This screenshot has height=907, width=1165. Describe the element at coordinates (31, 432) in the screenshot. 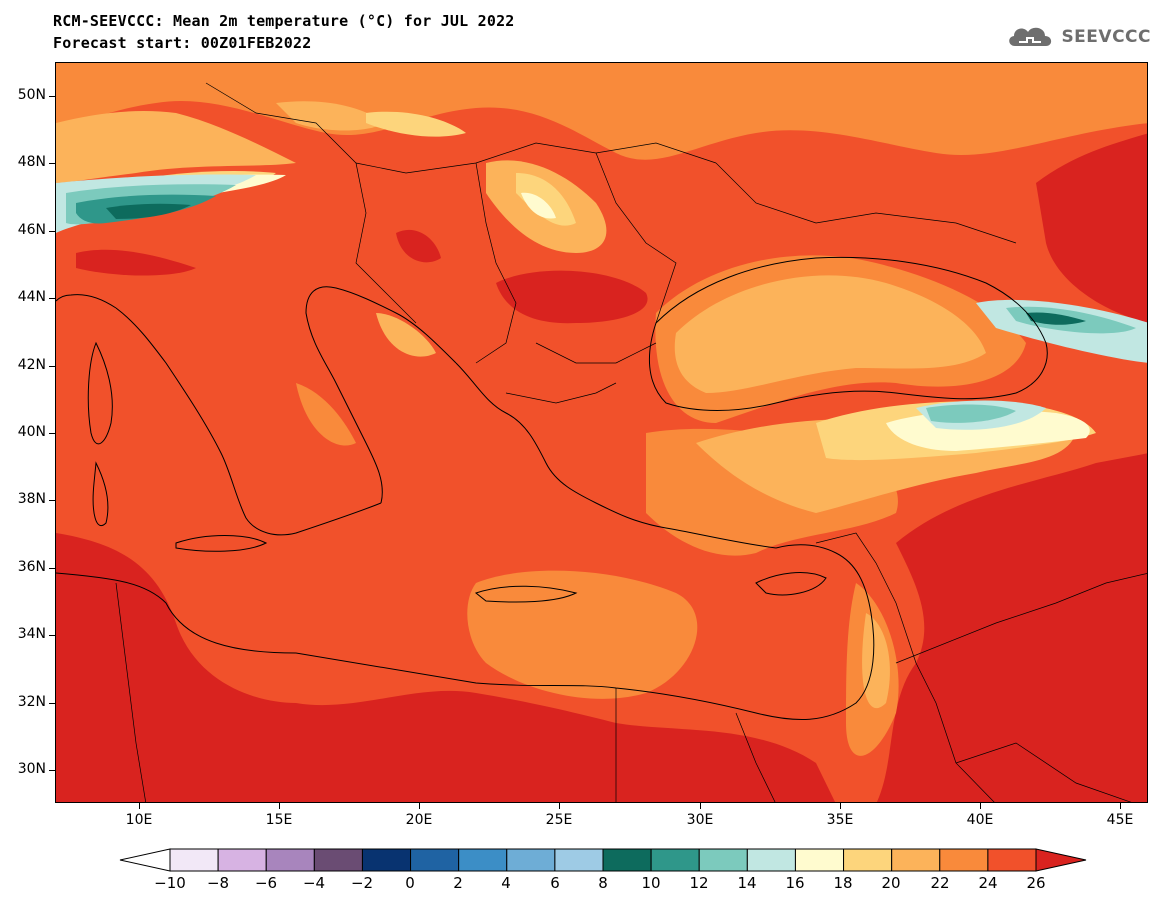

I see `lat-label-40n: 40N` at that location.